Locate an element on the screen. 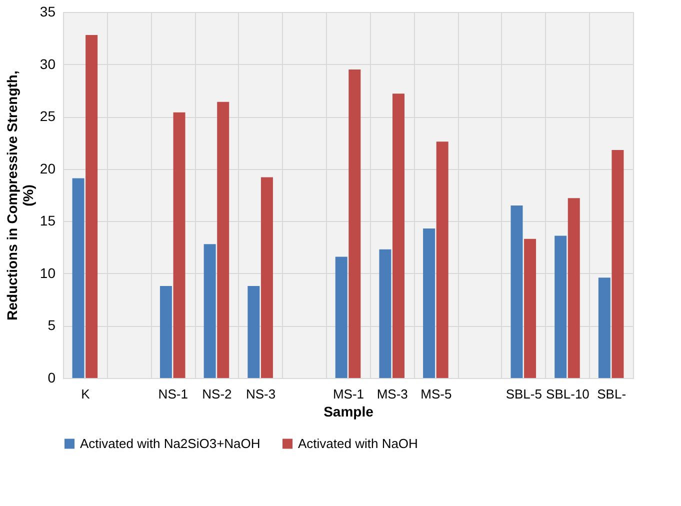 The height and width of the screenshot is (506, 681). y-tick-label: 10 is located at coordinates (48, 272).